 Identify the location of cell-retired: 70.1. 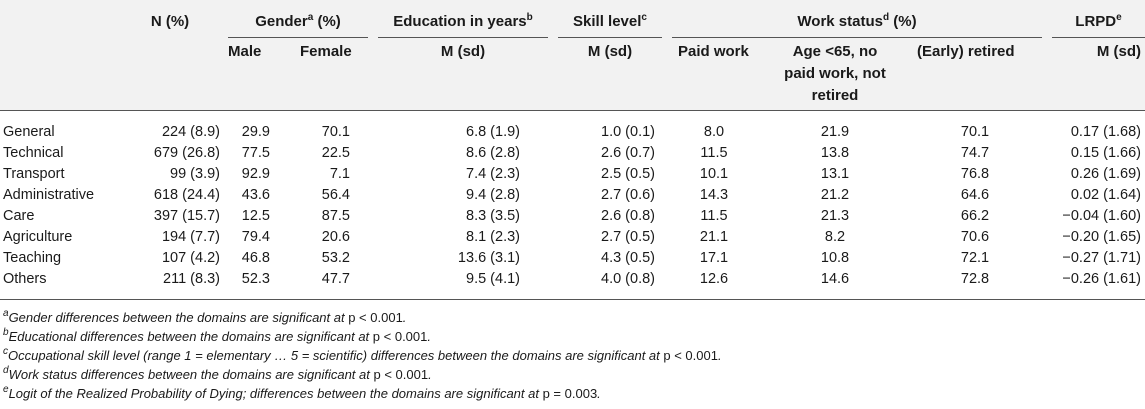
(975, 132).